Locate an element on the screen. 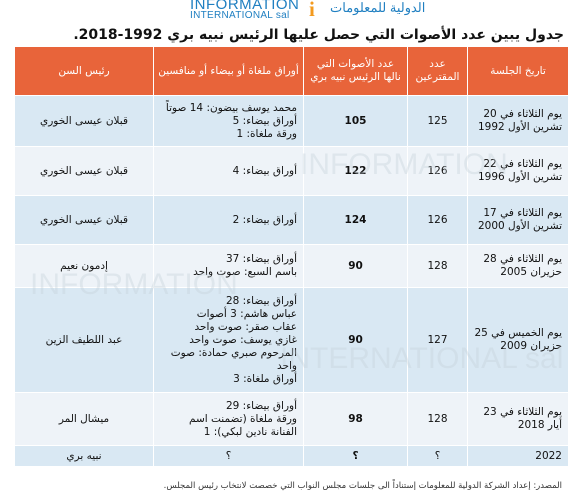 The image size is (574, 502). header-date: تاريخ الجلسة is located at coordinates (518, 71).